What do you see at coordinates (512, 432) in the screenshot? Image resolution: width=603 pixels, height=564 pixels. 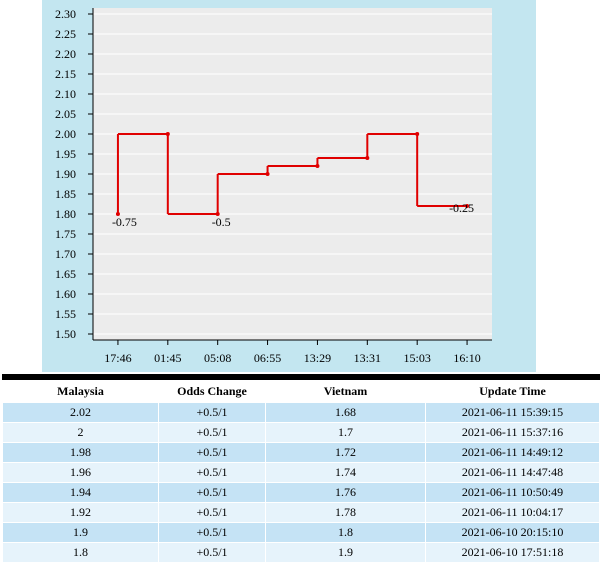 I see `table-cell: 2021-06-11 15:37:16` at bounding box center [512, 432].